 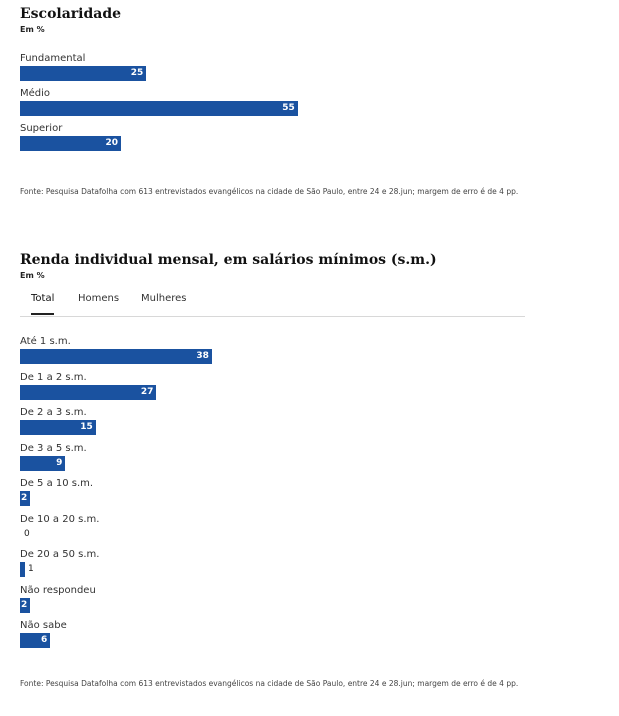 What do you see at coordinates (137, 73) in the screenshot?
I see `bar-value: 25` at bounding box center [137, 73].